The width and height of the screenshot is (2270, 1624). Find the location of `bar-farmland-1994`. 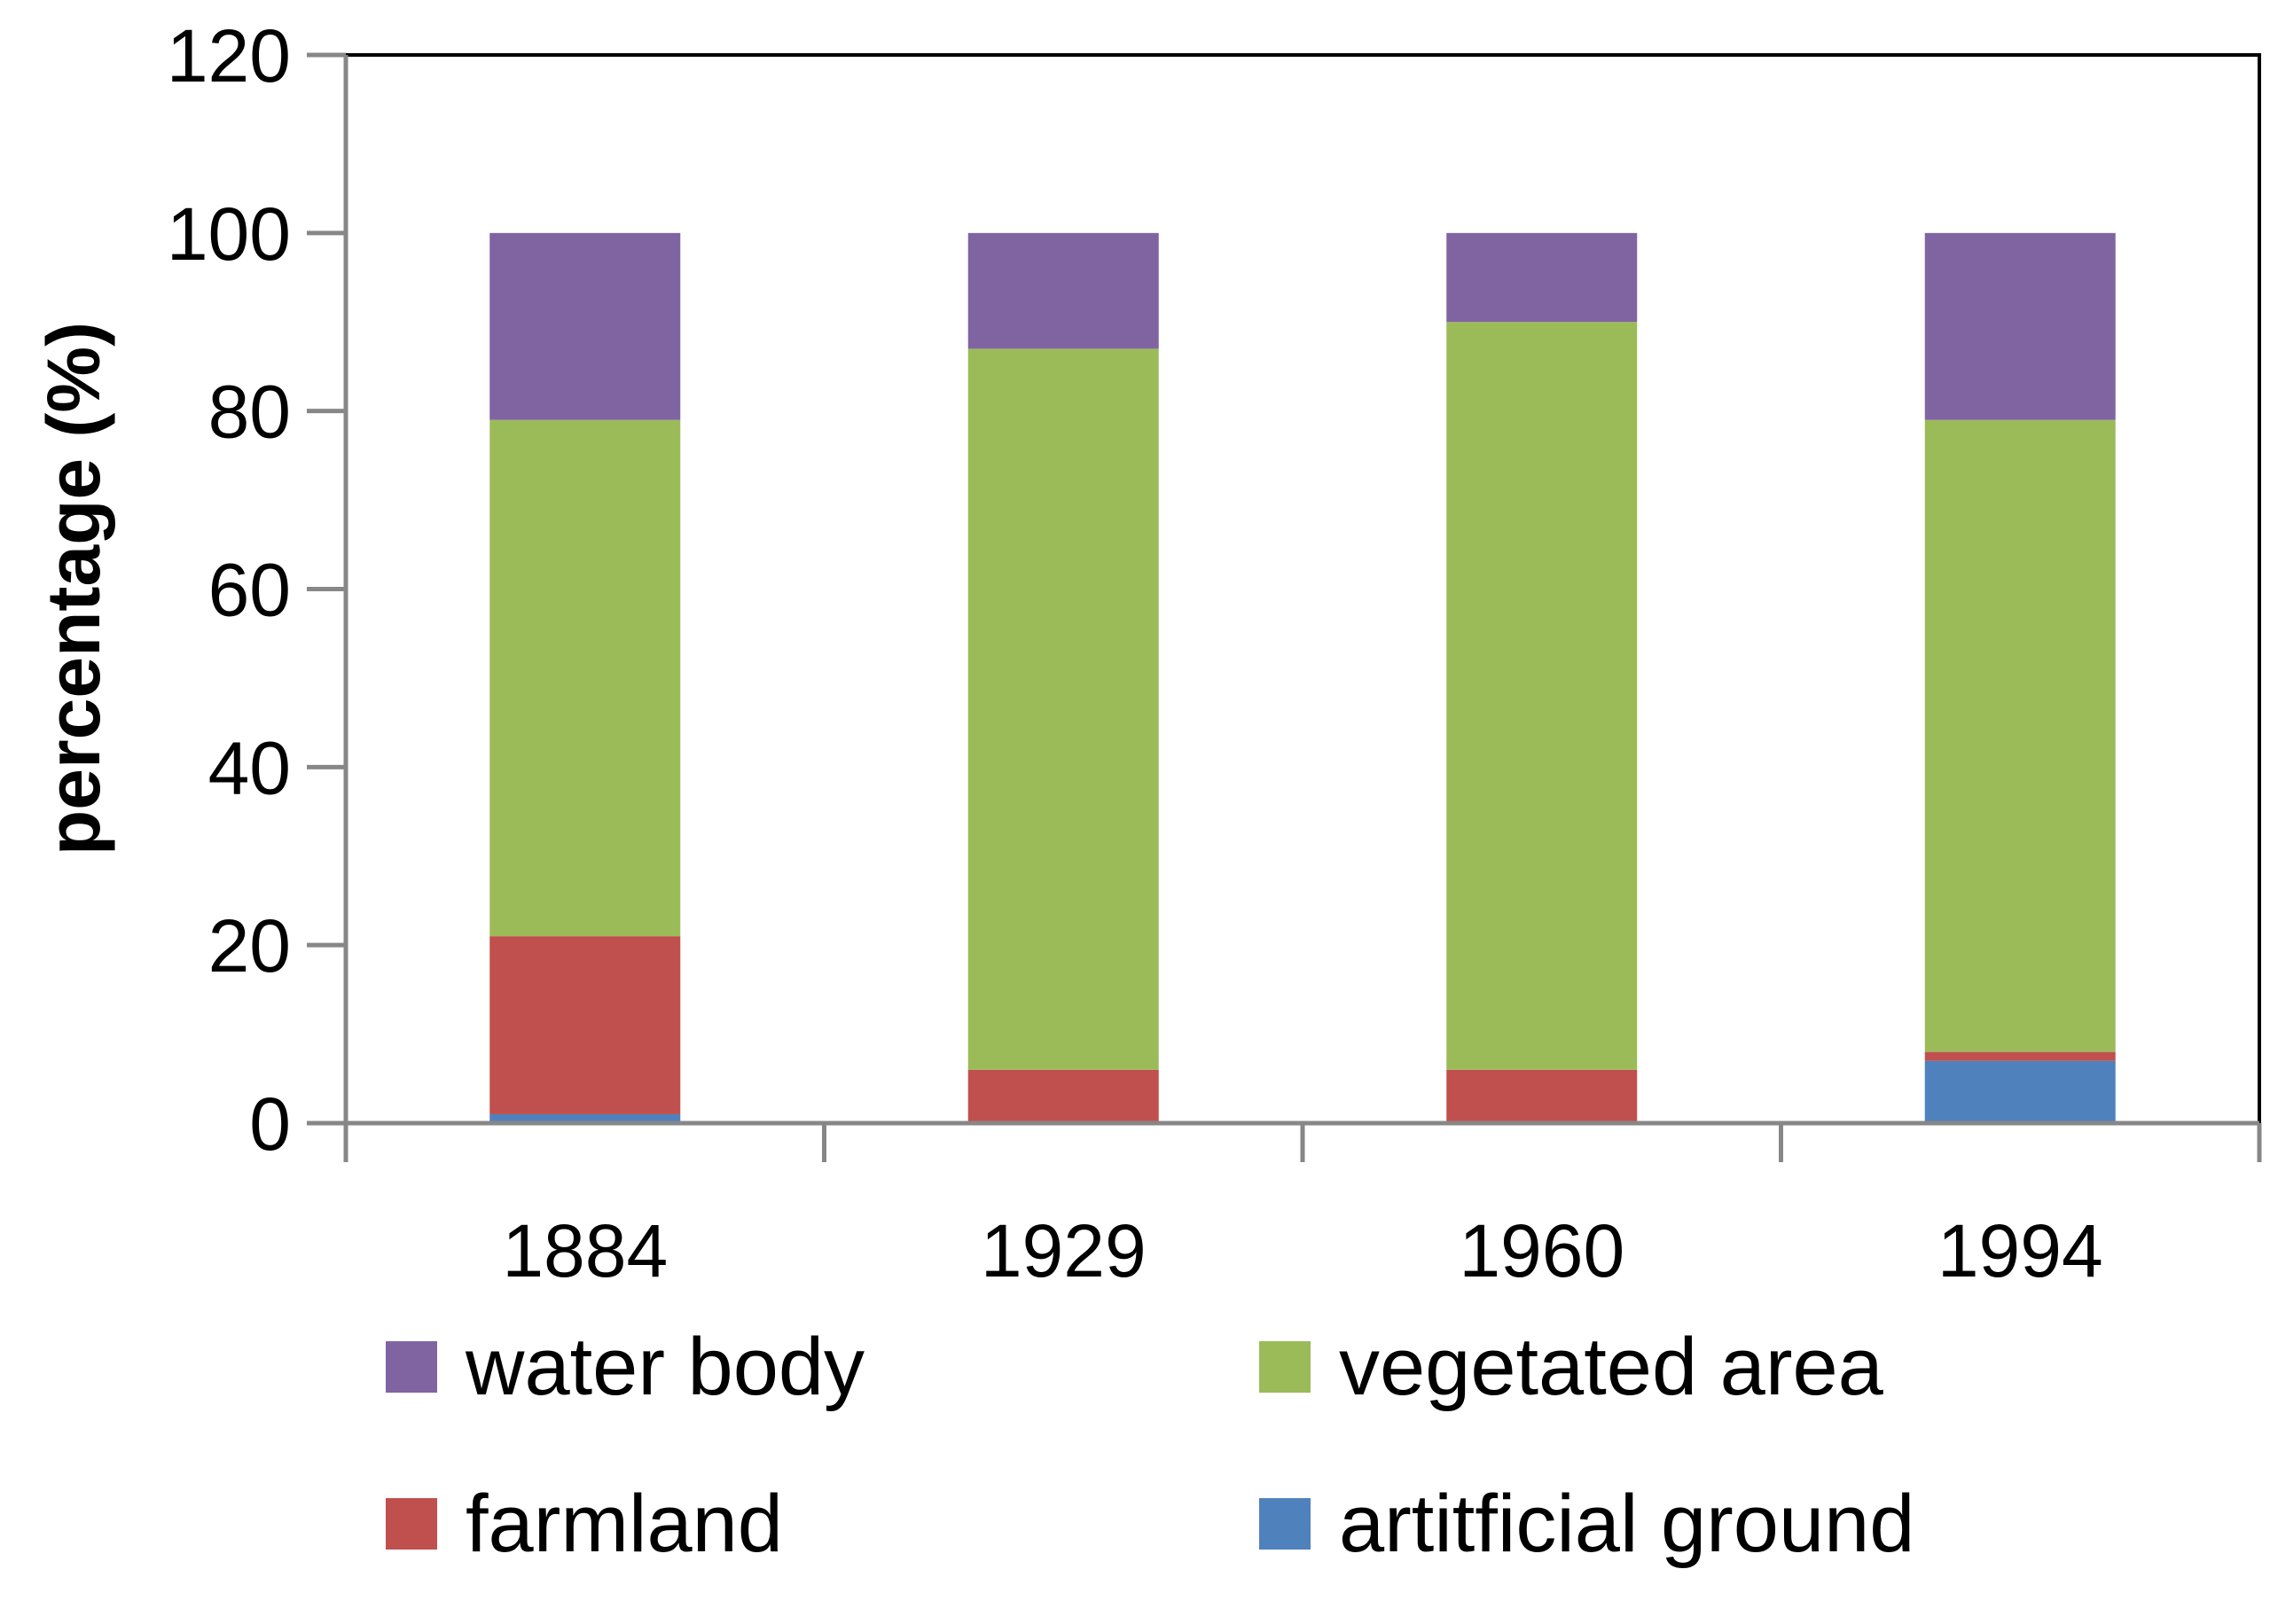

bar-farmland-1994 is located at coordinates (2020, 1056).